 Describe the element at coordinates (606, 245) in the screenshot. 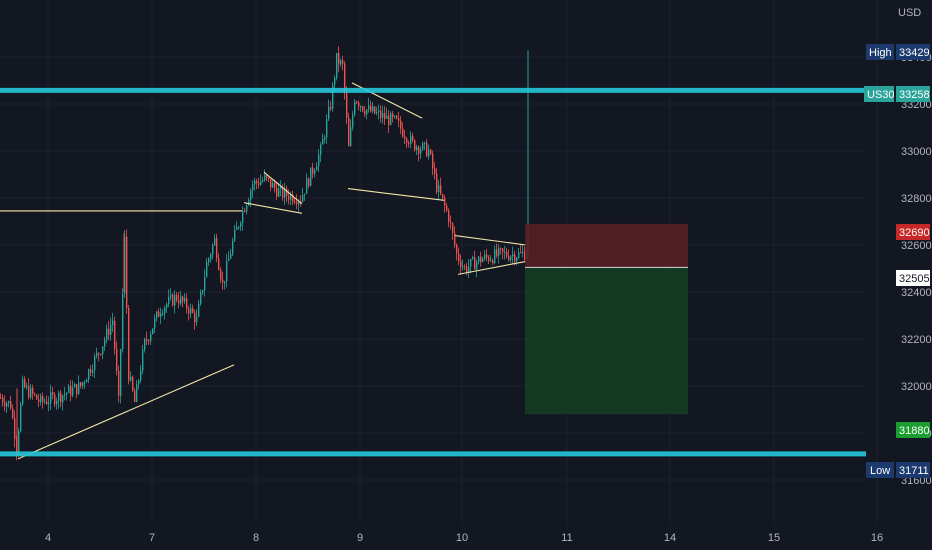

I see `stop-loss-zone` at that location.